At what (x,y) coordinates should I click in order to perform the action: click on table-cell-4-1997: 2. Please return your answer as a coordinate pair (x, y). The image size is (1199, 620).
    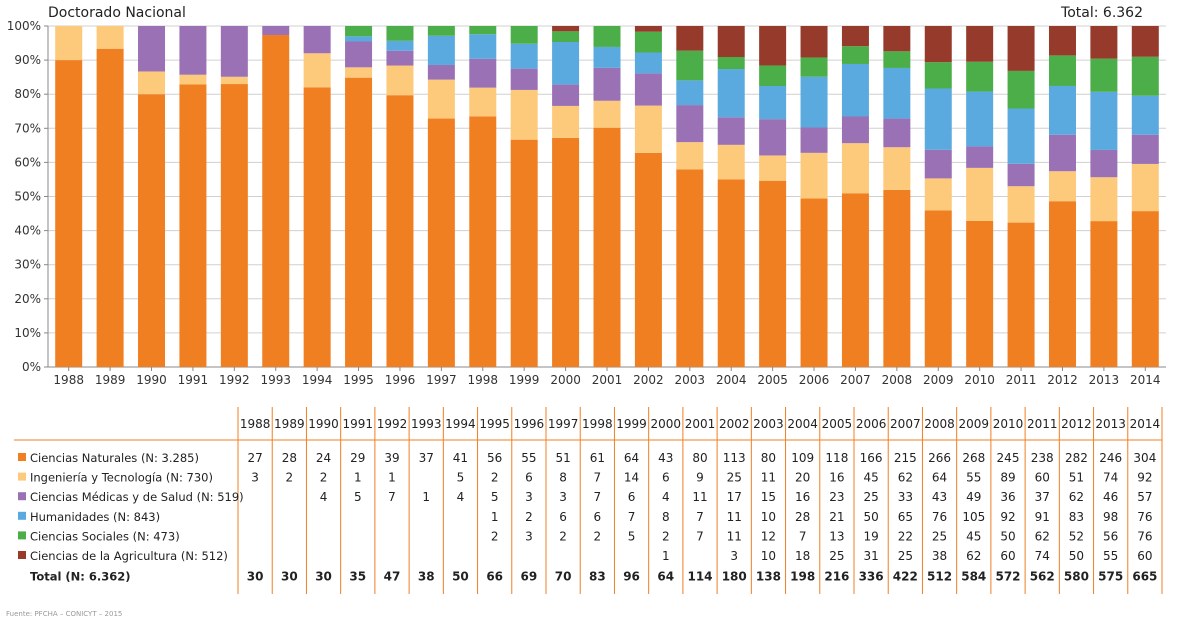
    Looking at the image, I should click on (563, 536).